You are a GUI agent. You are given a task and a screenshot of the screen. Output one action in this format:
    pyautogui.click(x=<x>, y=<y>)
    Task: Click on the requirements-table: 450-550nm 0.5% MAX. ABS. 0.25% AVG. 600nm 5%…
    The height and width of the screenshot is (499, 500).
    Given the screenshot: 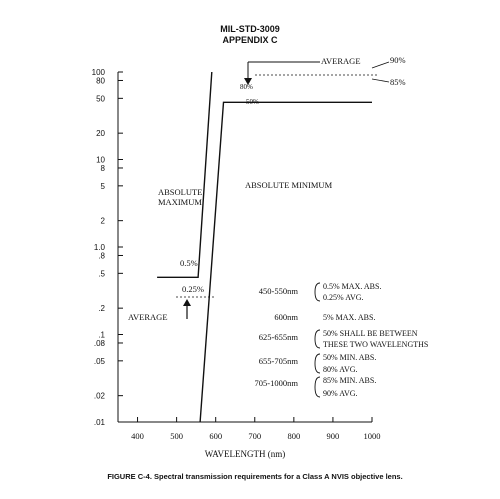 What is the action you would take?
    pyautogui.click(x=342, y=340)
    